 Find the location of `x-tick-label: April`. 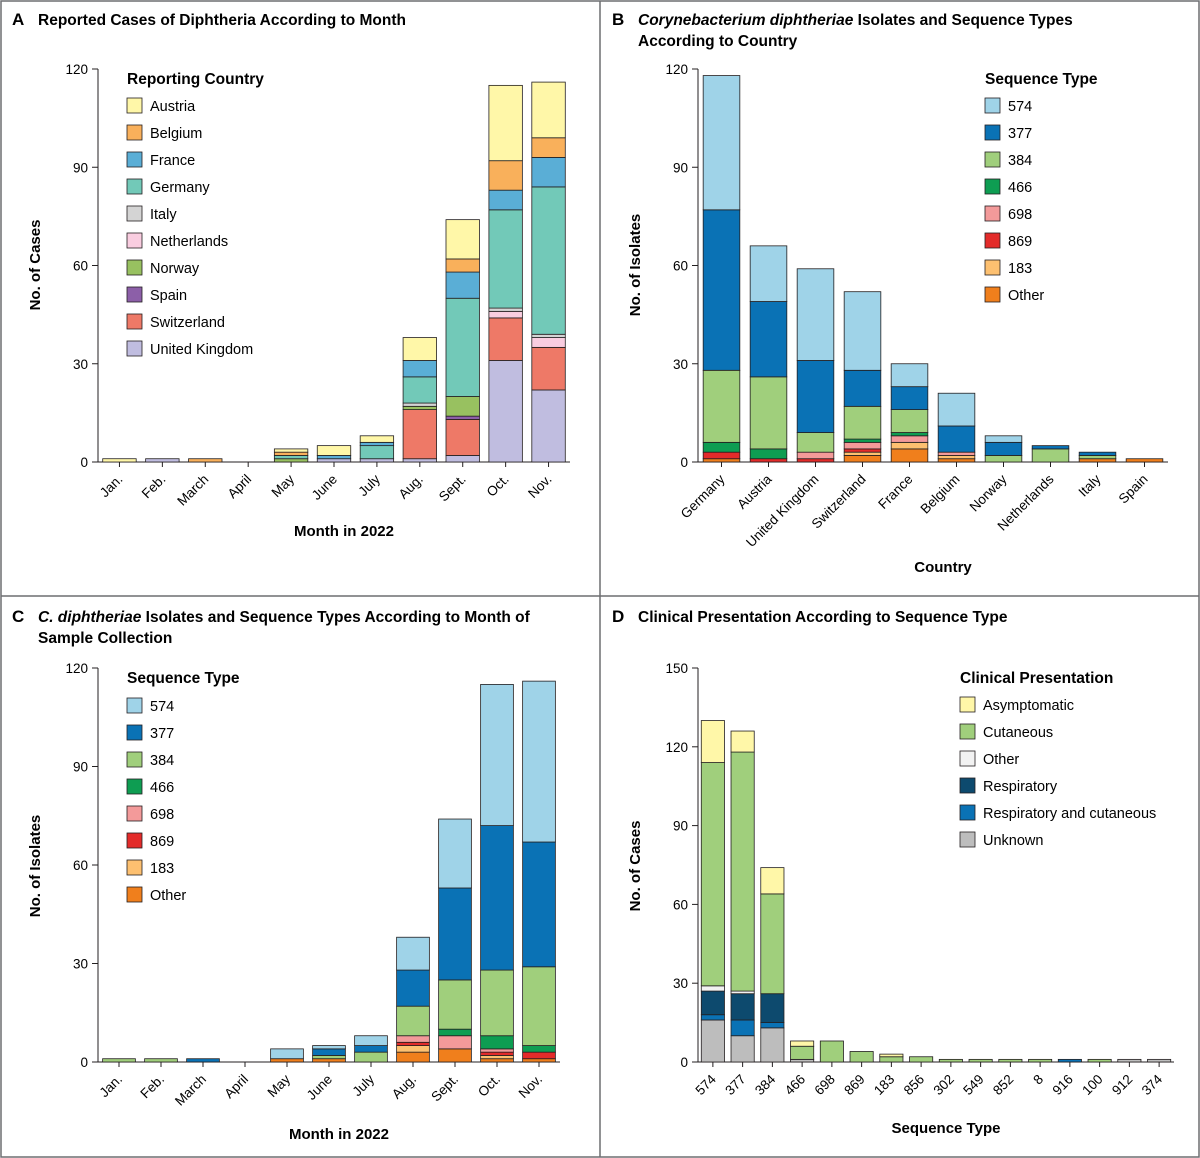

x-tick-label: April is located at coordinates (236, 1087).